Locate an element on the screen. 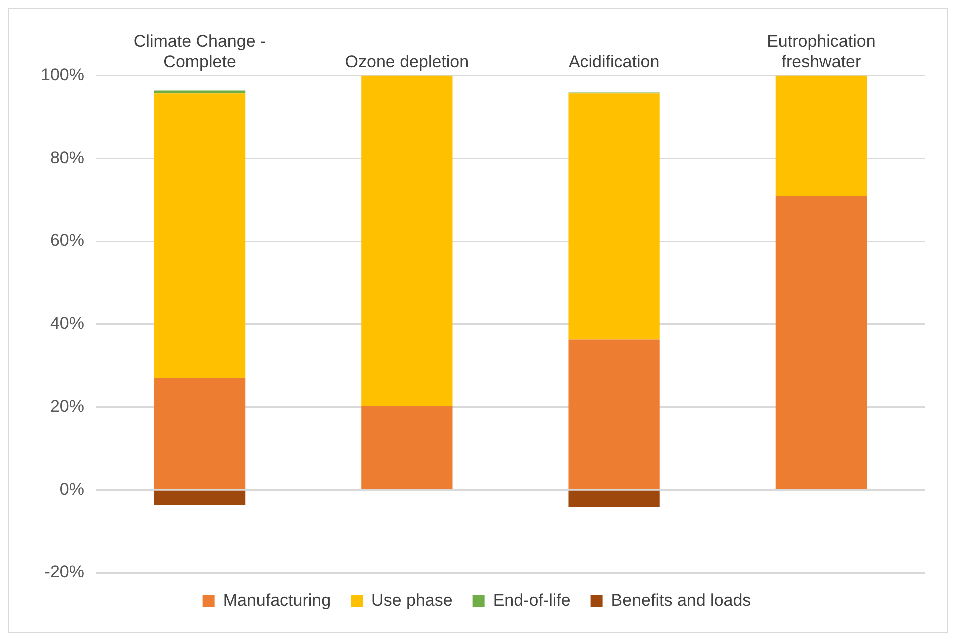  y-tick-label: 20% is located at coordinates (67, 406).